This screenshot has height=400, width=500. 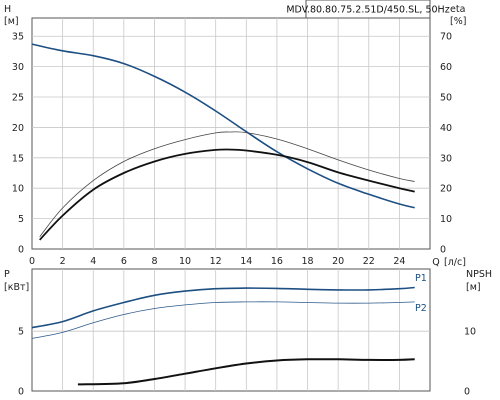 What do you see at coordinates (470, 332) in the screenshot?
I see `npsh-tick-label: 10` at bounding box center [470, 332].